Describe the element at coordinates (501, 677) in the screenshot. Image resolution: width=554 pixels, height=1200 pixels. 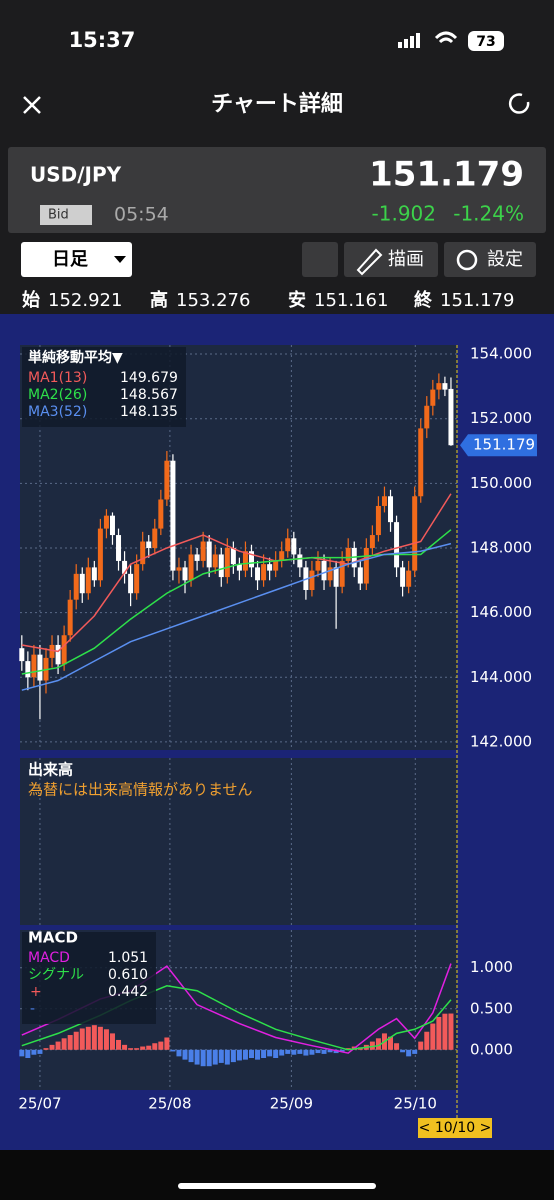
I see `y-tick-label: 144.000` at that location.